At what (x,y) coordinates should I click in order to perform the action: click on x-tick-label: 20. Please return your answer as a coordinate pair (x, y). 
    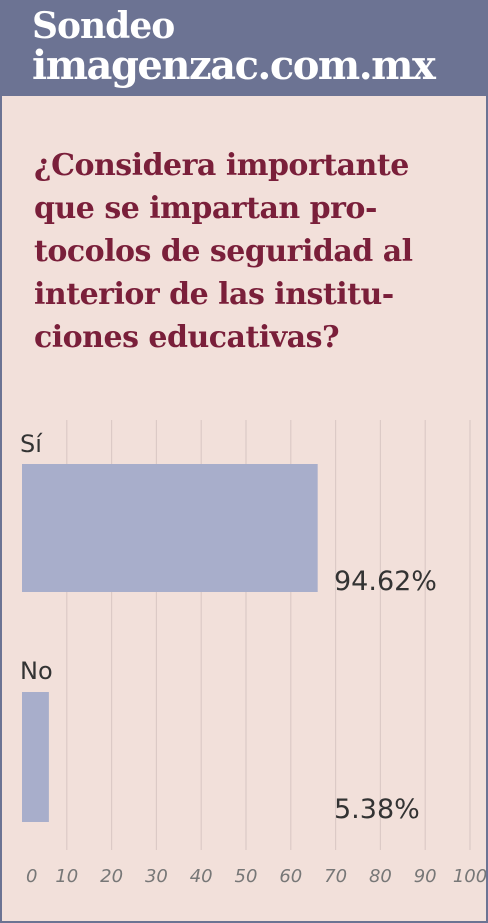
    Looking at the image, I should click on (111, 876).